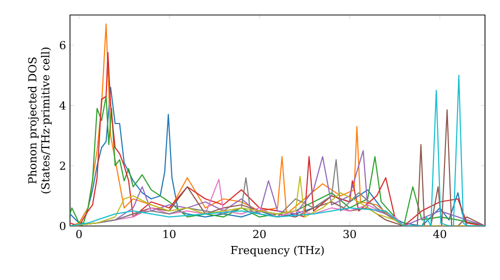 The height and width of the screenshot is (280, 500). I want to click on y-tick-label: 6, so click(63, 45).